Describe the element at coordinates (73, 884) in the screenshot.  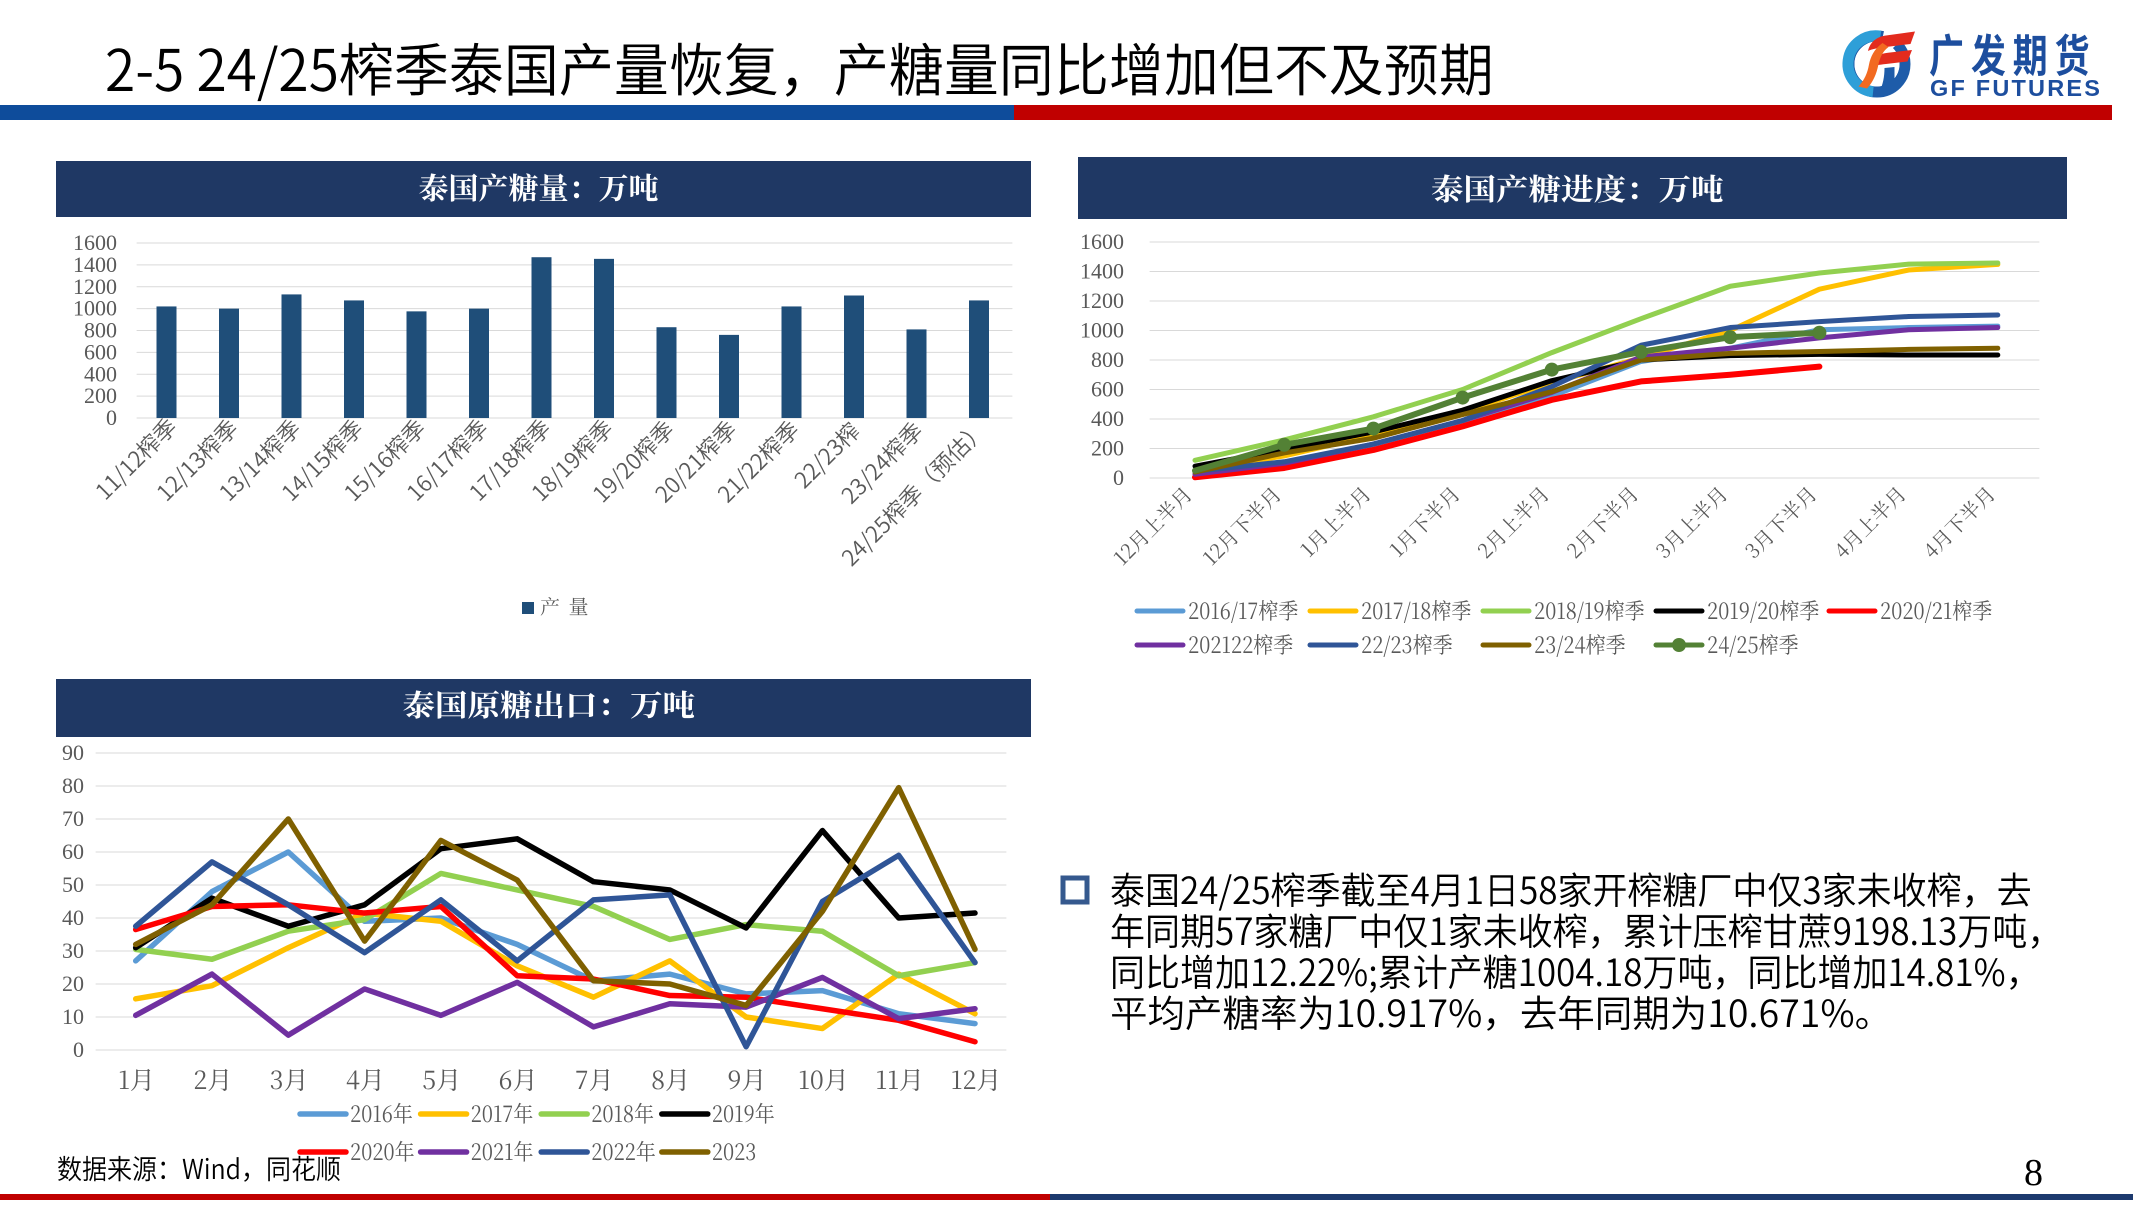
I see `svg-text: 50` at that location.